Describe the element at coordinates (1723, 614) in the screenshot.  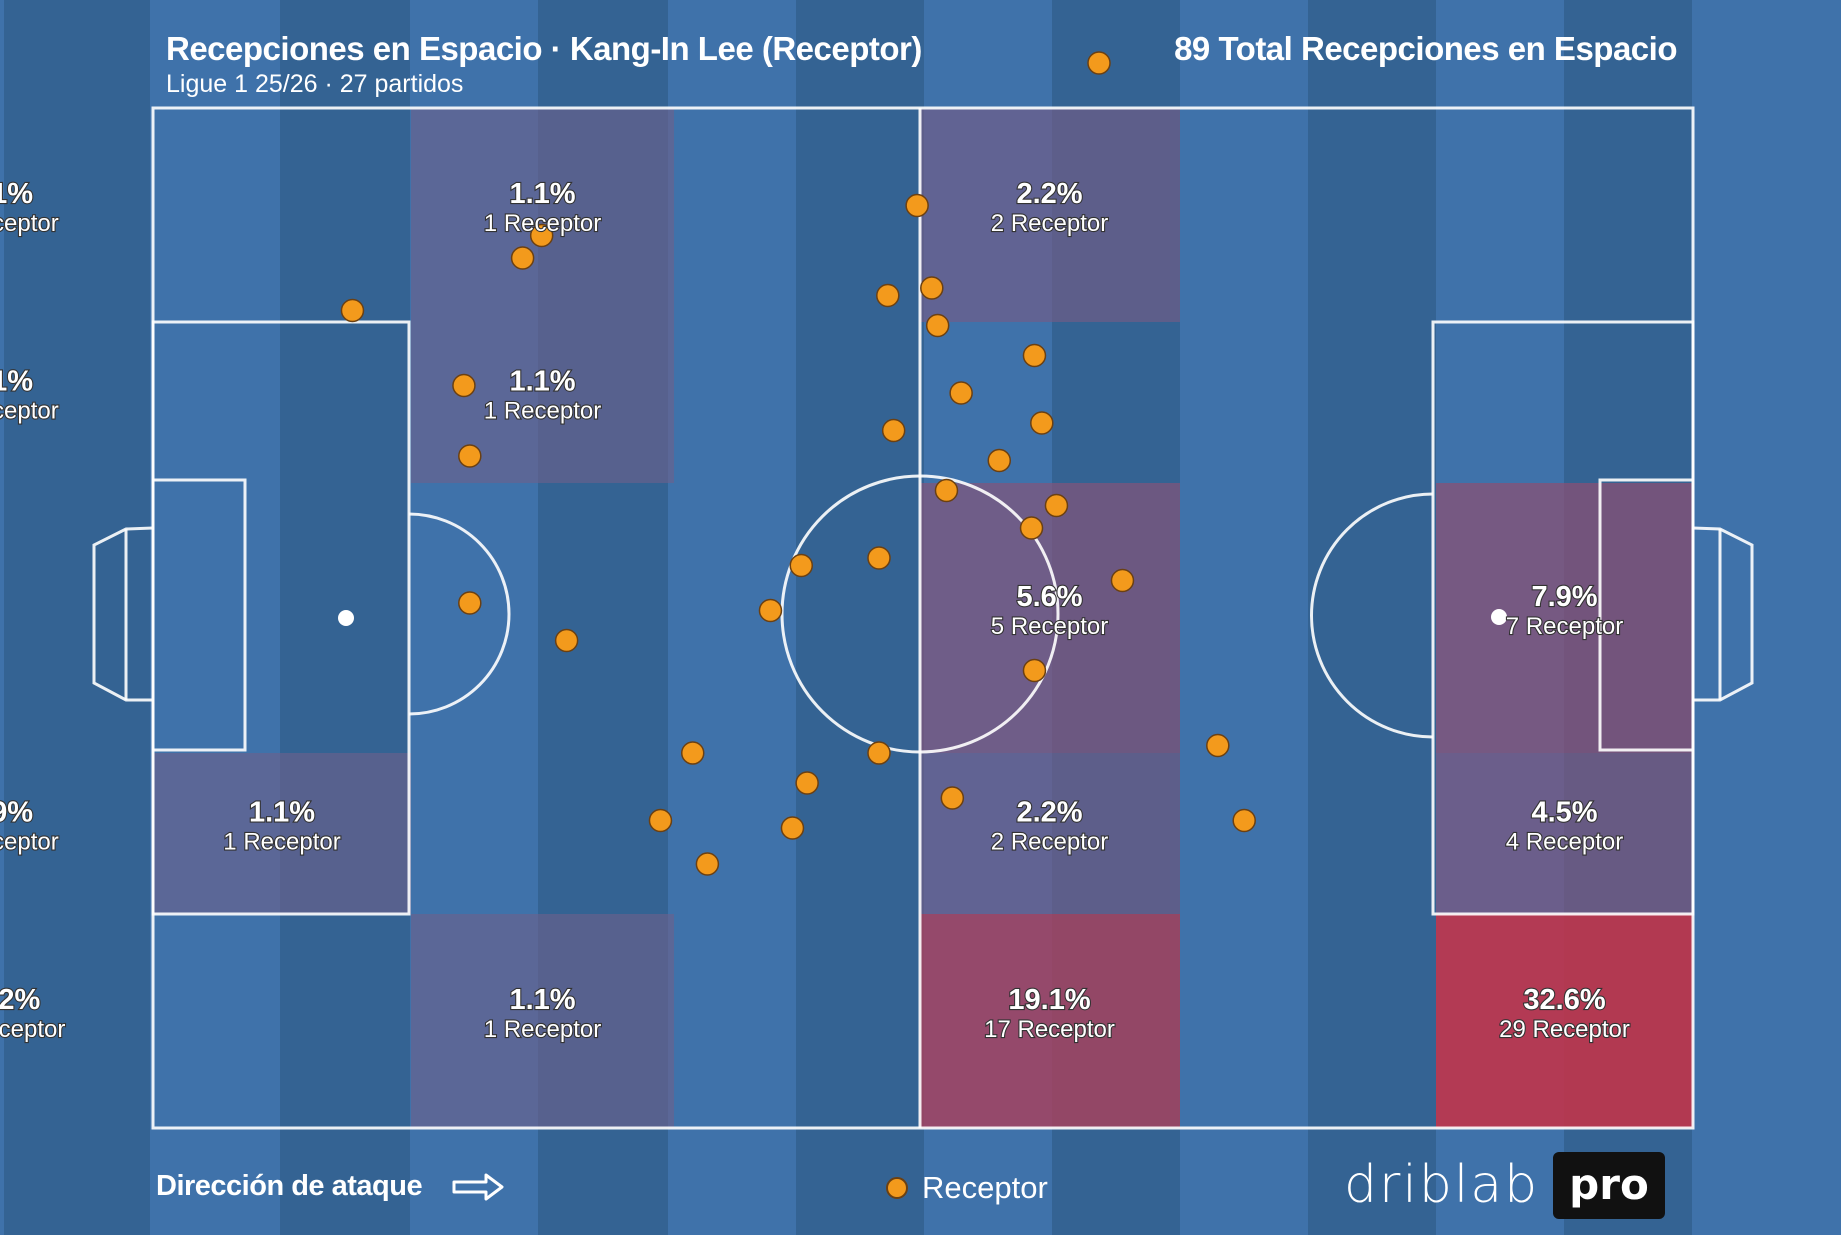
I see `right-goal` at that location.